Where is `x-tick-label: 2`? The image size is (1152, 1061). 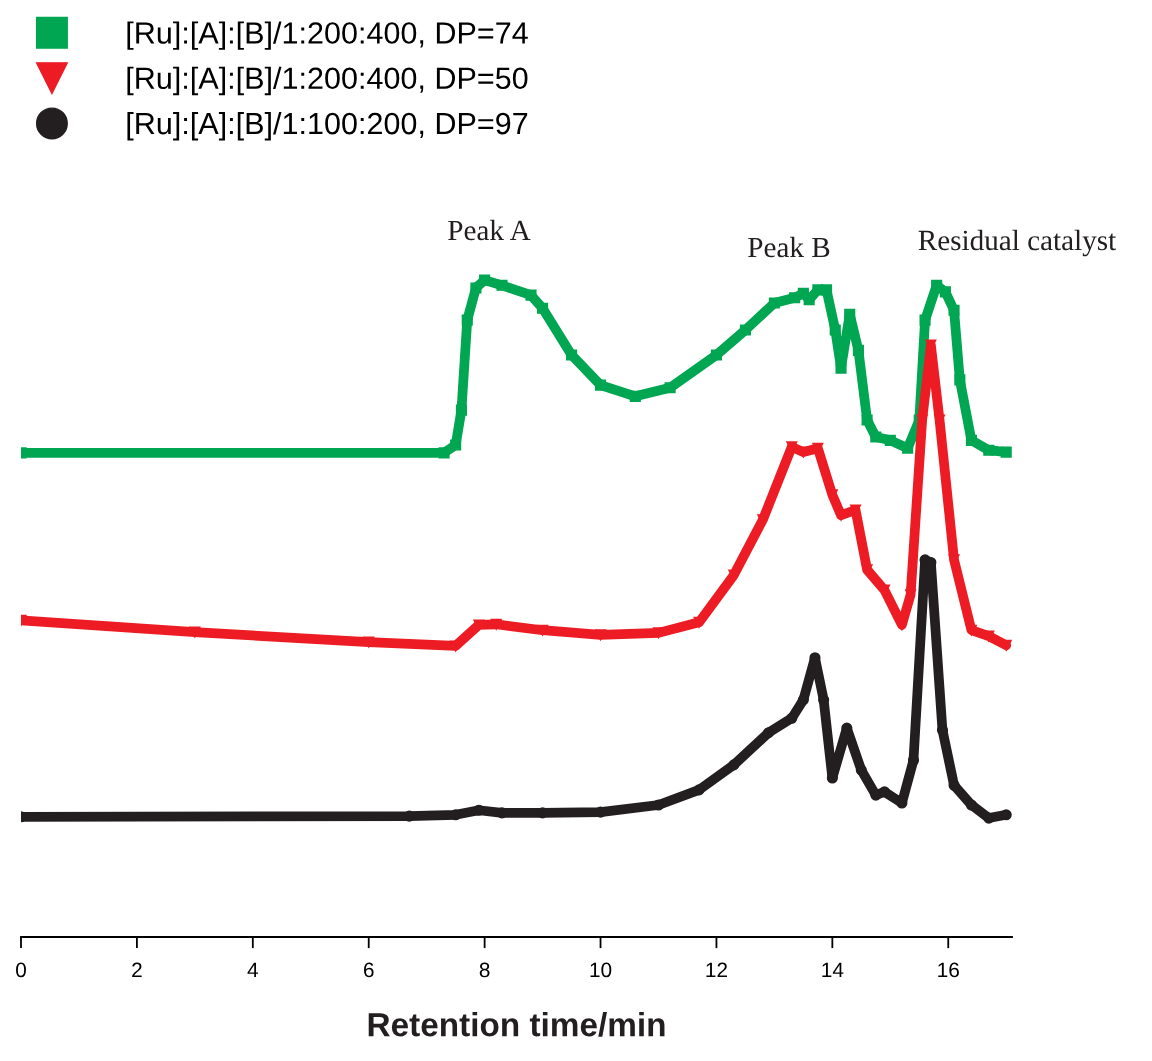 x-tick-label: 2 is located at coordinates (137, 970).